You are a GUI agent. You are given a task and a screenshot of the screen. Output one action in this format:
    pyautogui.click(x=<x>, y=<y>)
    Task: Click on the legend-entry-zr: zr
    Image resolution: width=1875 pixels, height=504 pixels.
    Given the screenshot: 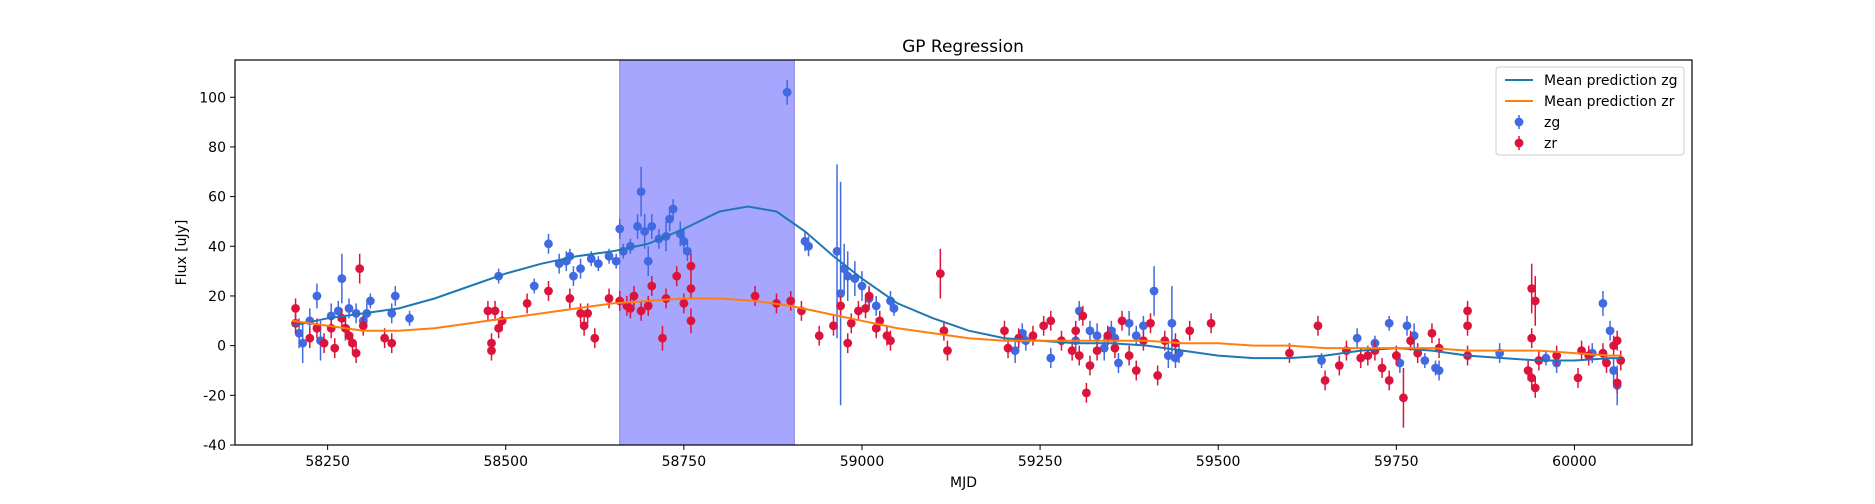 What is the action you would take?
    pyautogui.click(x=1535, y=144)
    